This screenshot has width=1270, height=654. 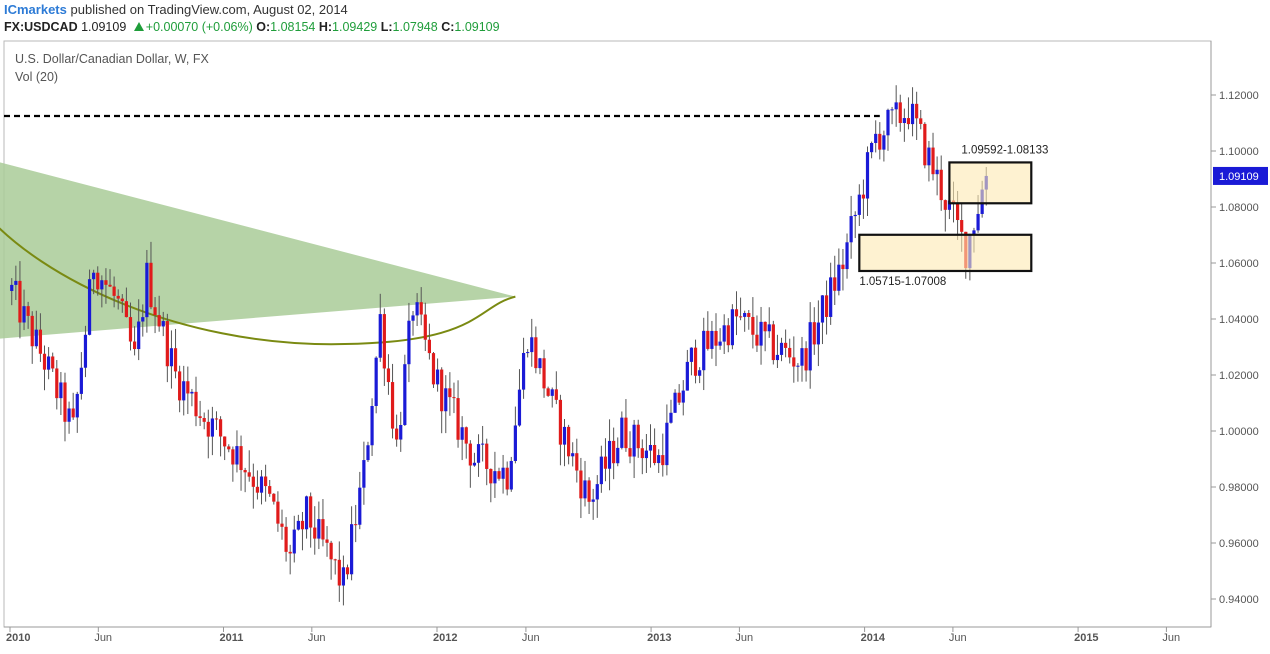 What do you see at coordinates (1004, 150) in the screenshot?
I see `zone-label: 1.09592-1.08133` at bounding box center [1004, 150].